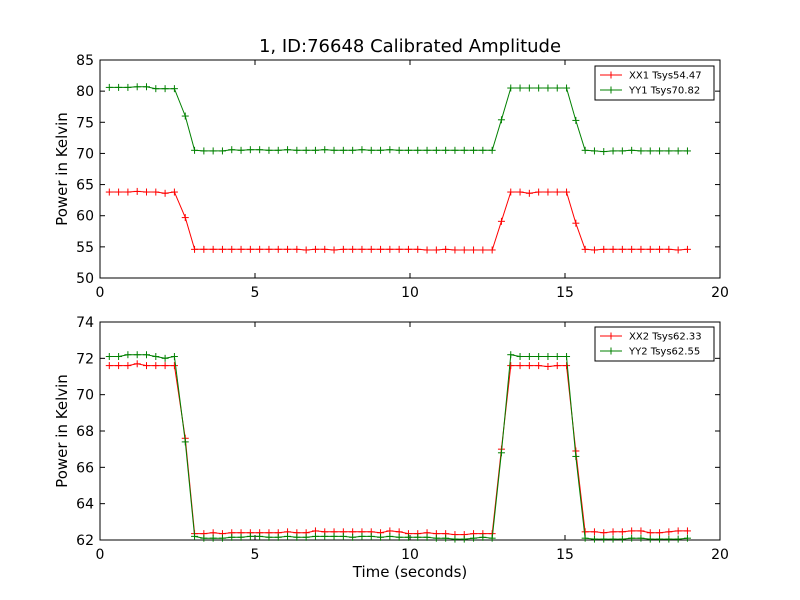  Describe the element at coordinates (665, 76) in the screenshot. I see `legend-label: XX1 Tsys54.47` at that location.